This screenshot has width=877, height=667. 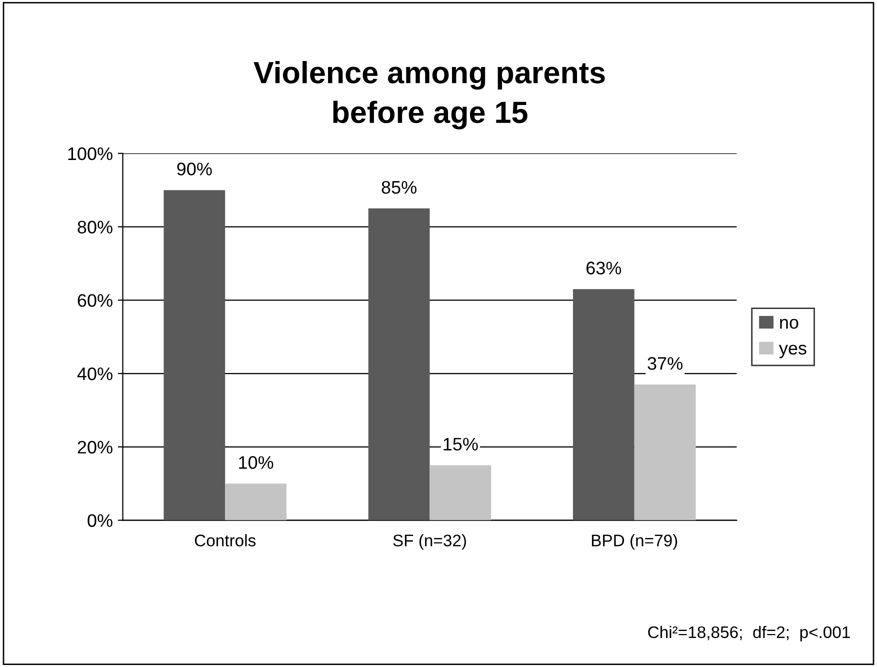 I want to click on x-tick-label: Controls, so click(x=225, y=540).